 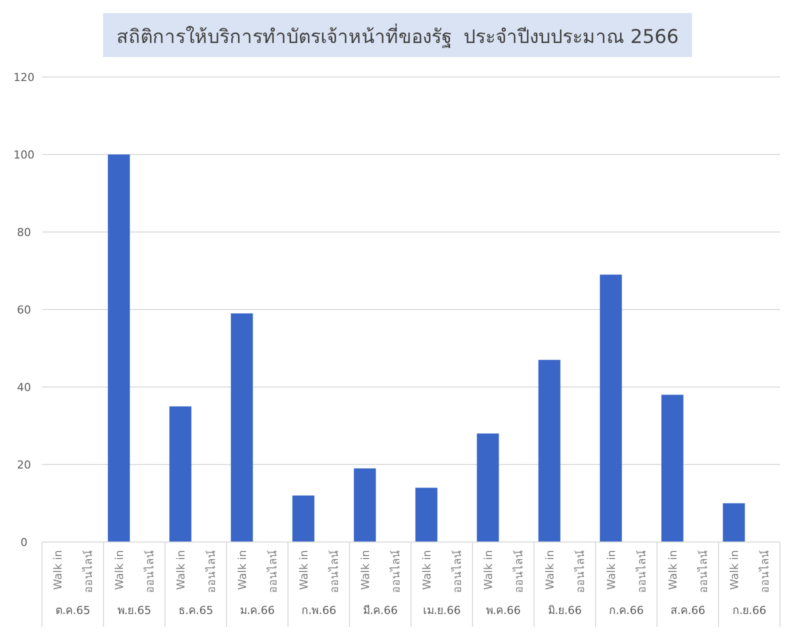 I want to click on x-tick-label: ก.ค.66, so click(x=626, y=610).